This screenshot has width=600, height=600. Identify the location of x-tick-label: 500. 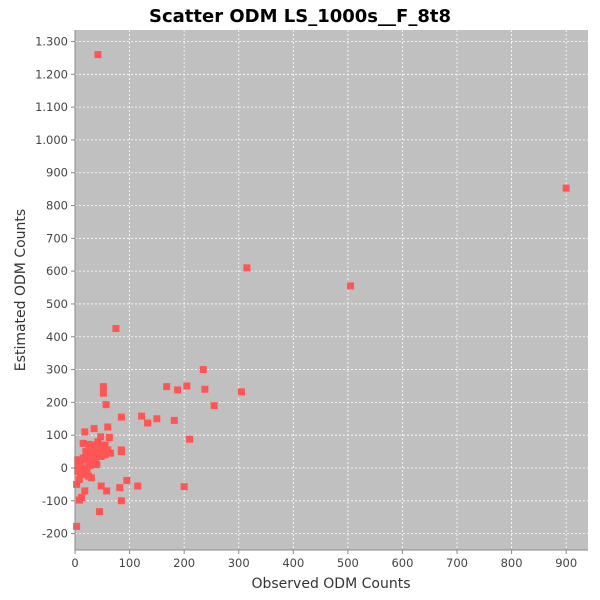
(348, 563).